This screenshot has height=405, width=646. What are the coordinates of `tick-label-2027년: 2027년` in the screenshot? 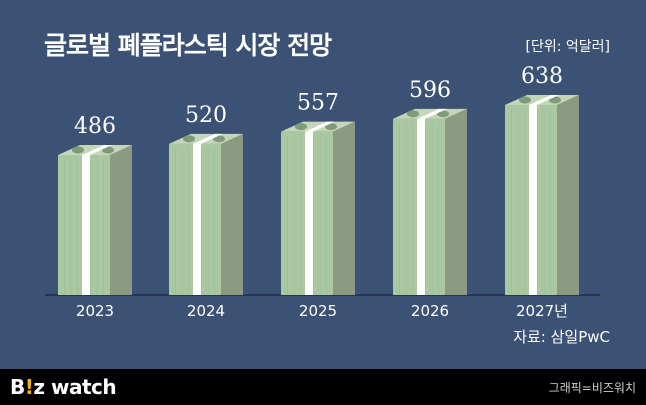 It's located at (542, 311).